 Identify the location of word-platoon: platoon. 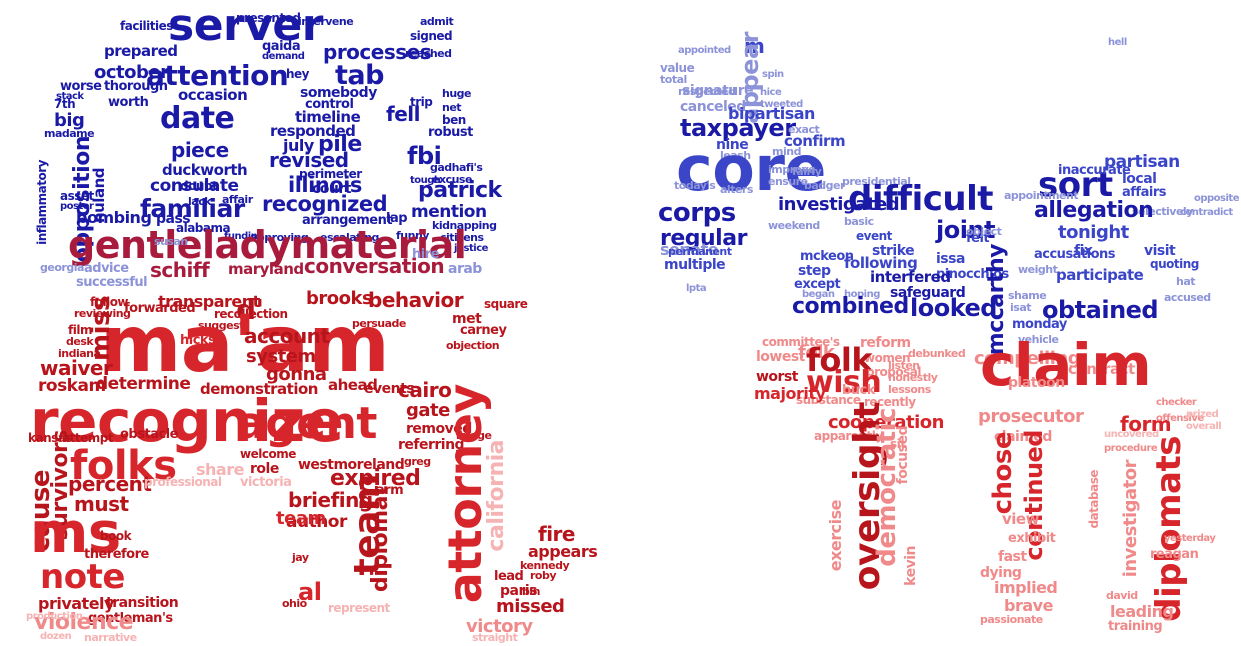
(1036, 383).